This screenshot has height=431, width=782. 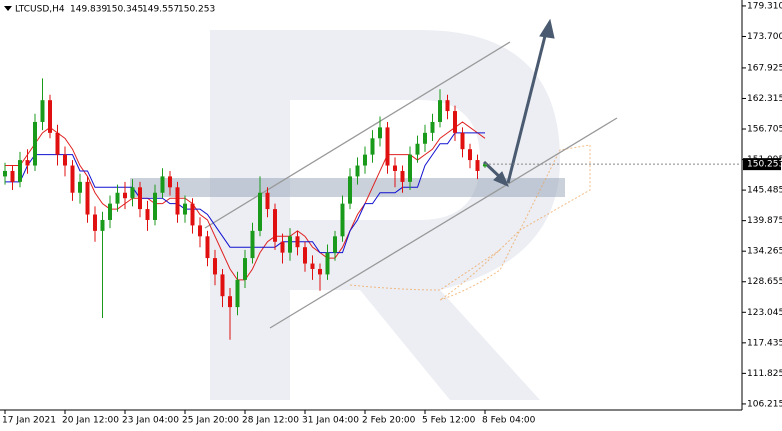 What do you see at coordinates (330, 421) in the screenshot?
I see `x-tick-label: 31 Jan 04:00` at bounding box center [330, 421].